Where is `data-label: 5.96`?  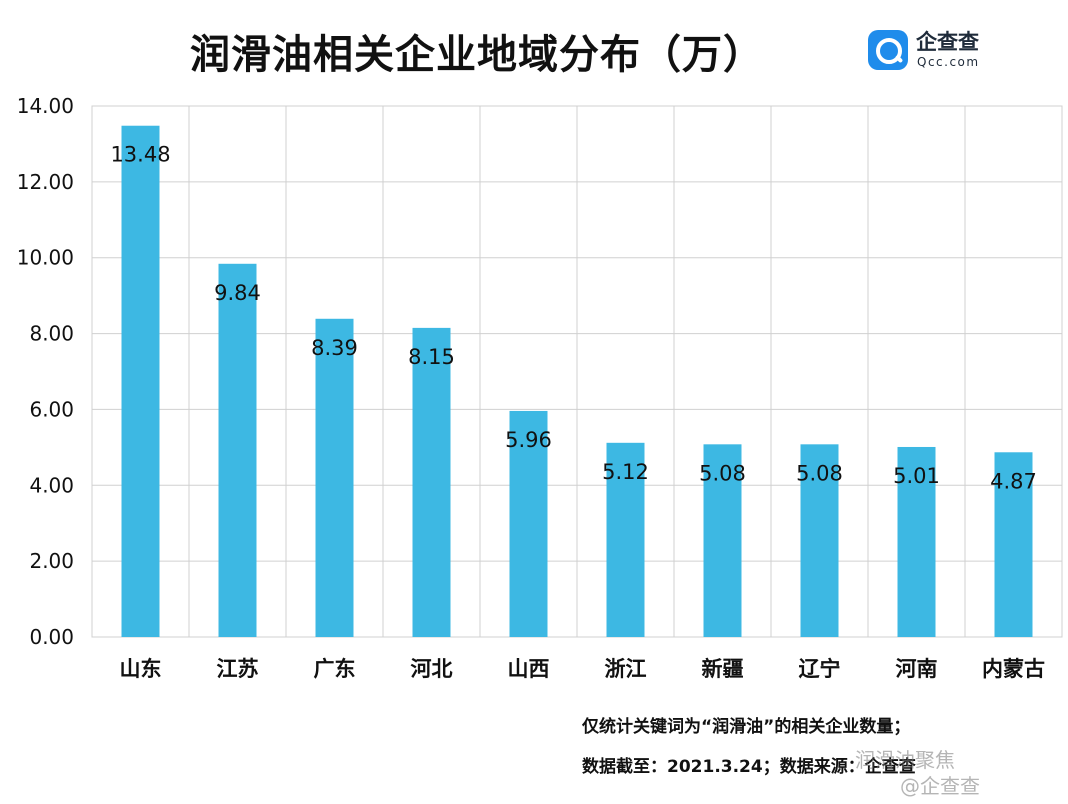
data-label: 5.96 is located at coordinates (528, 440).